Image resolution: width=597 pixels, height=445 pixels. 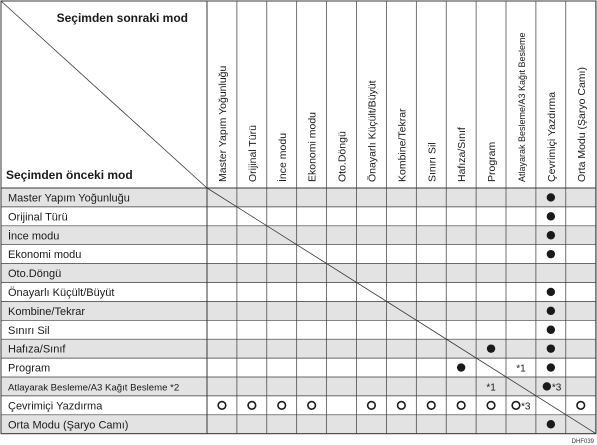 What do you see at coordinates (552, 137) in the screenshot?
I see `column-header: Çevrimiçi Yazdırma` at bounding box center [552, 137].